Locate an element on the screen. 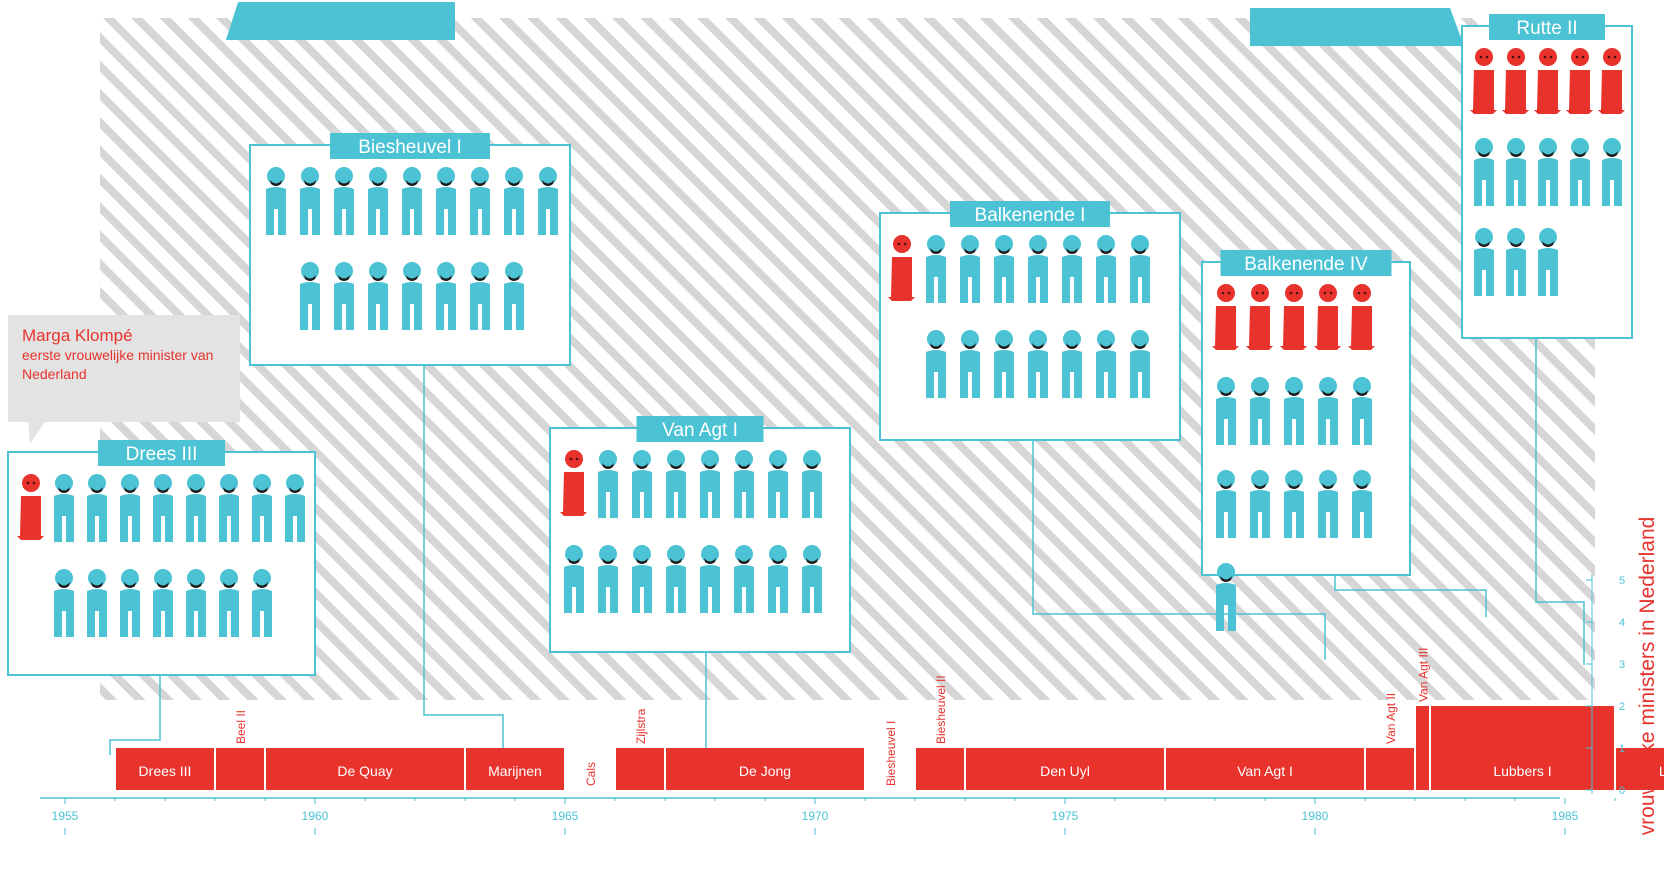  x-tick-label: 1960 is located at coordinates (315, 816).